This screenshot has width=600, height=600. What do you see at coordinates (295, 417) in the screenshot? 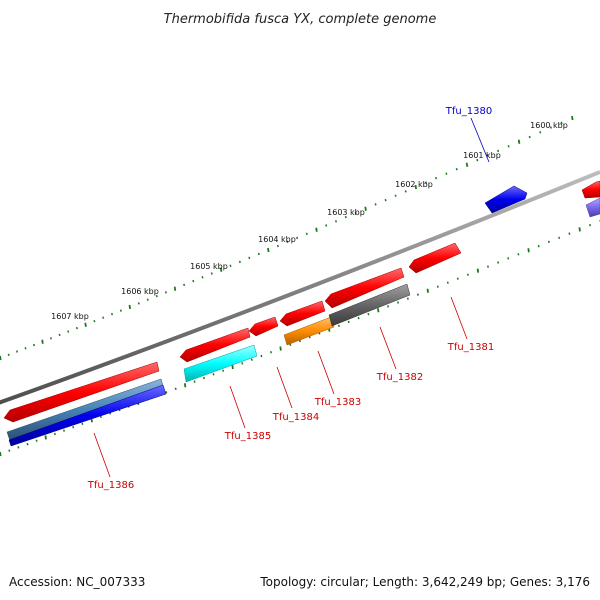
I see `gene-label-tfu-1384: Tfu_1384` at bounding box center [295, 417].